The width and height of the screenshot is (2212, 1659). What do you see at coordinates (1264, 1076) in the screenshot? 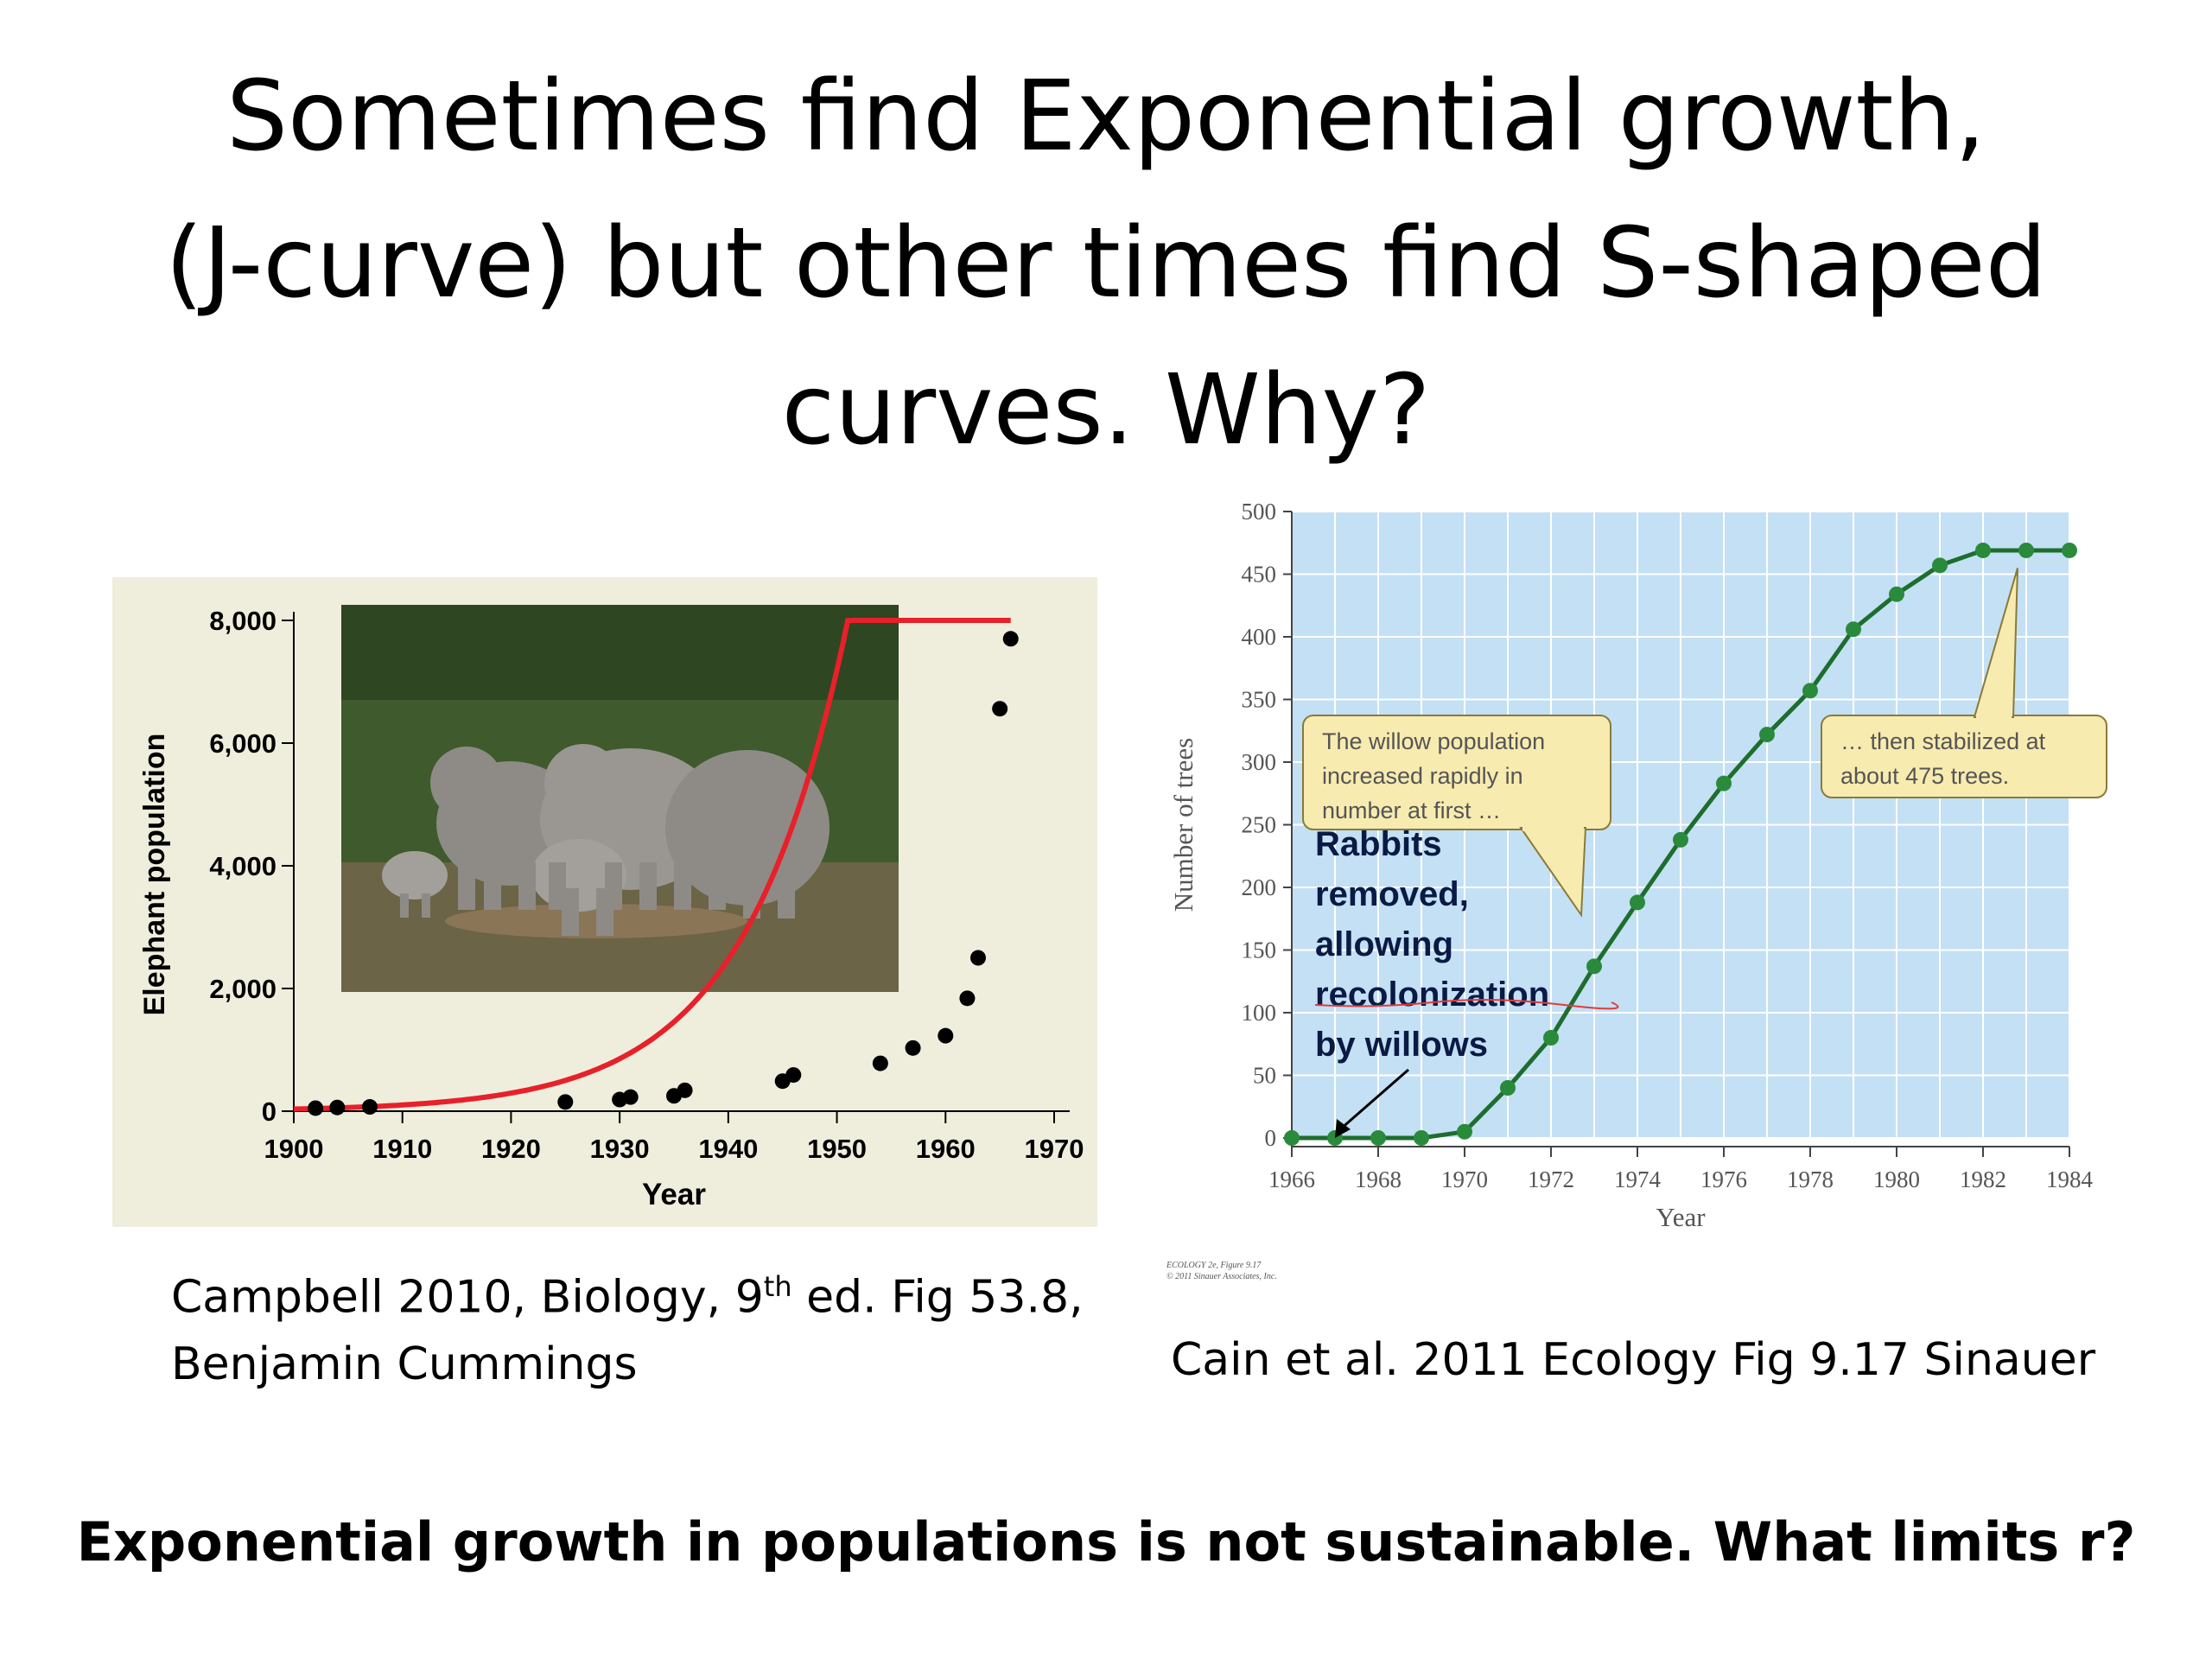
I see `y-tick-label: 50` at bounding box center [1264, 1076].